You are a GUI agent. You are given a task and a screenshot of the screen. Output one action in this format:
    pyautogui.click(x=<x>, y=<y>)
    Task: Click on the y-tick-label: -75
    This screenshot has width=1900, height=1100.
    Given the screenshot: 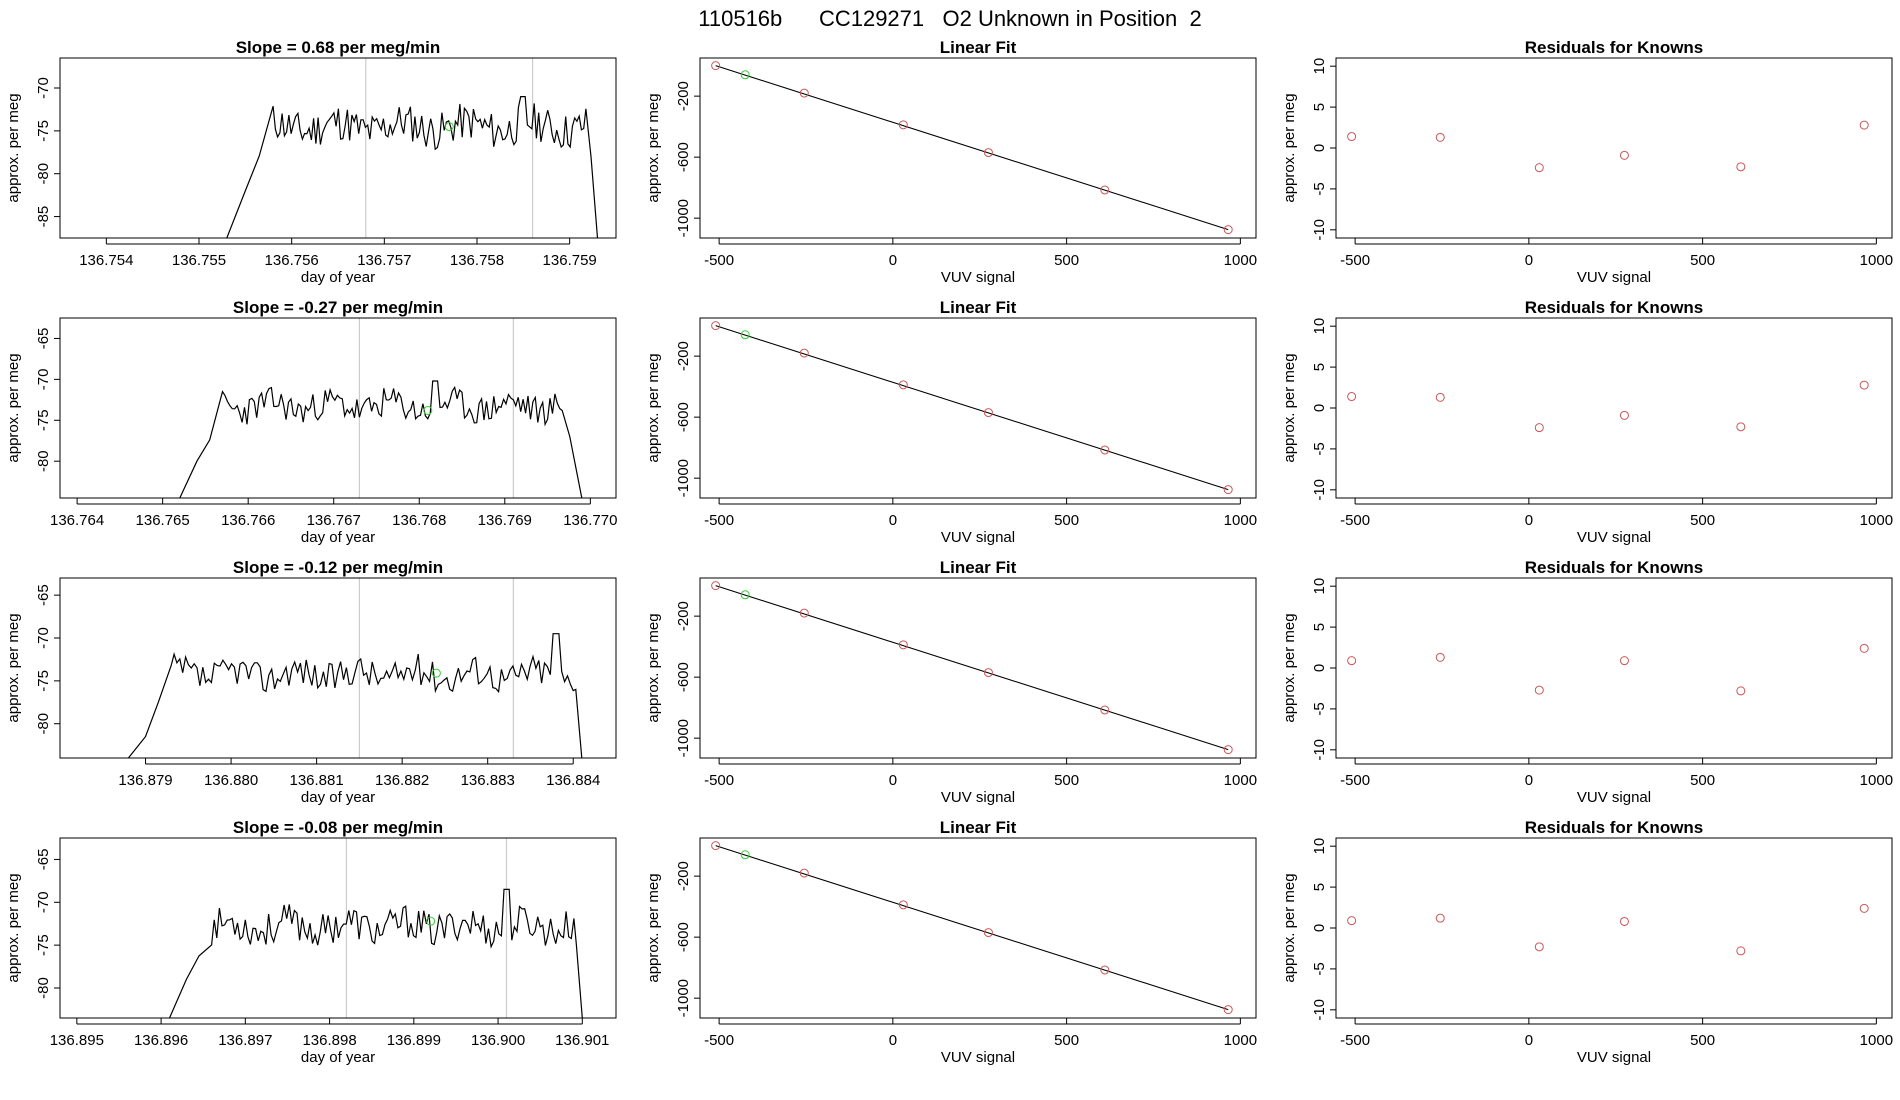 What is the action you would take?
    pyautogui.click(x=43, y=420)
    